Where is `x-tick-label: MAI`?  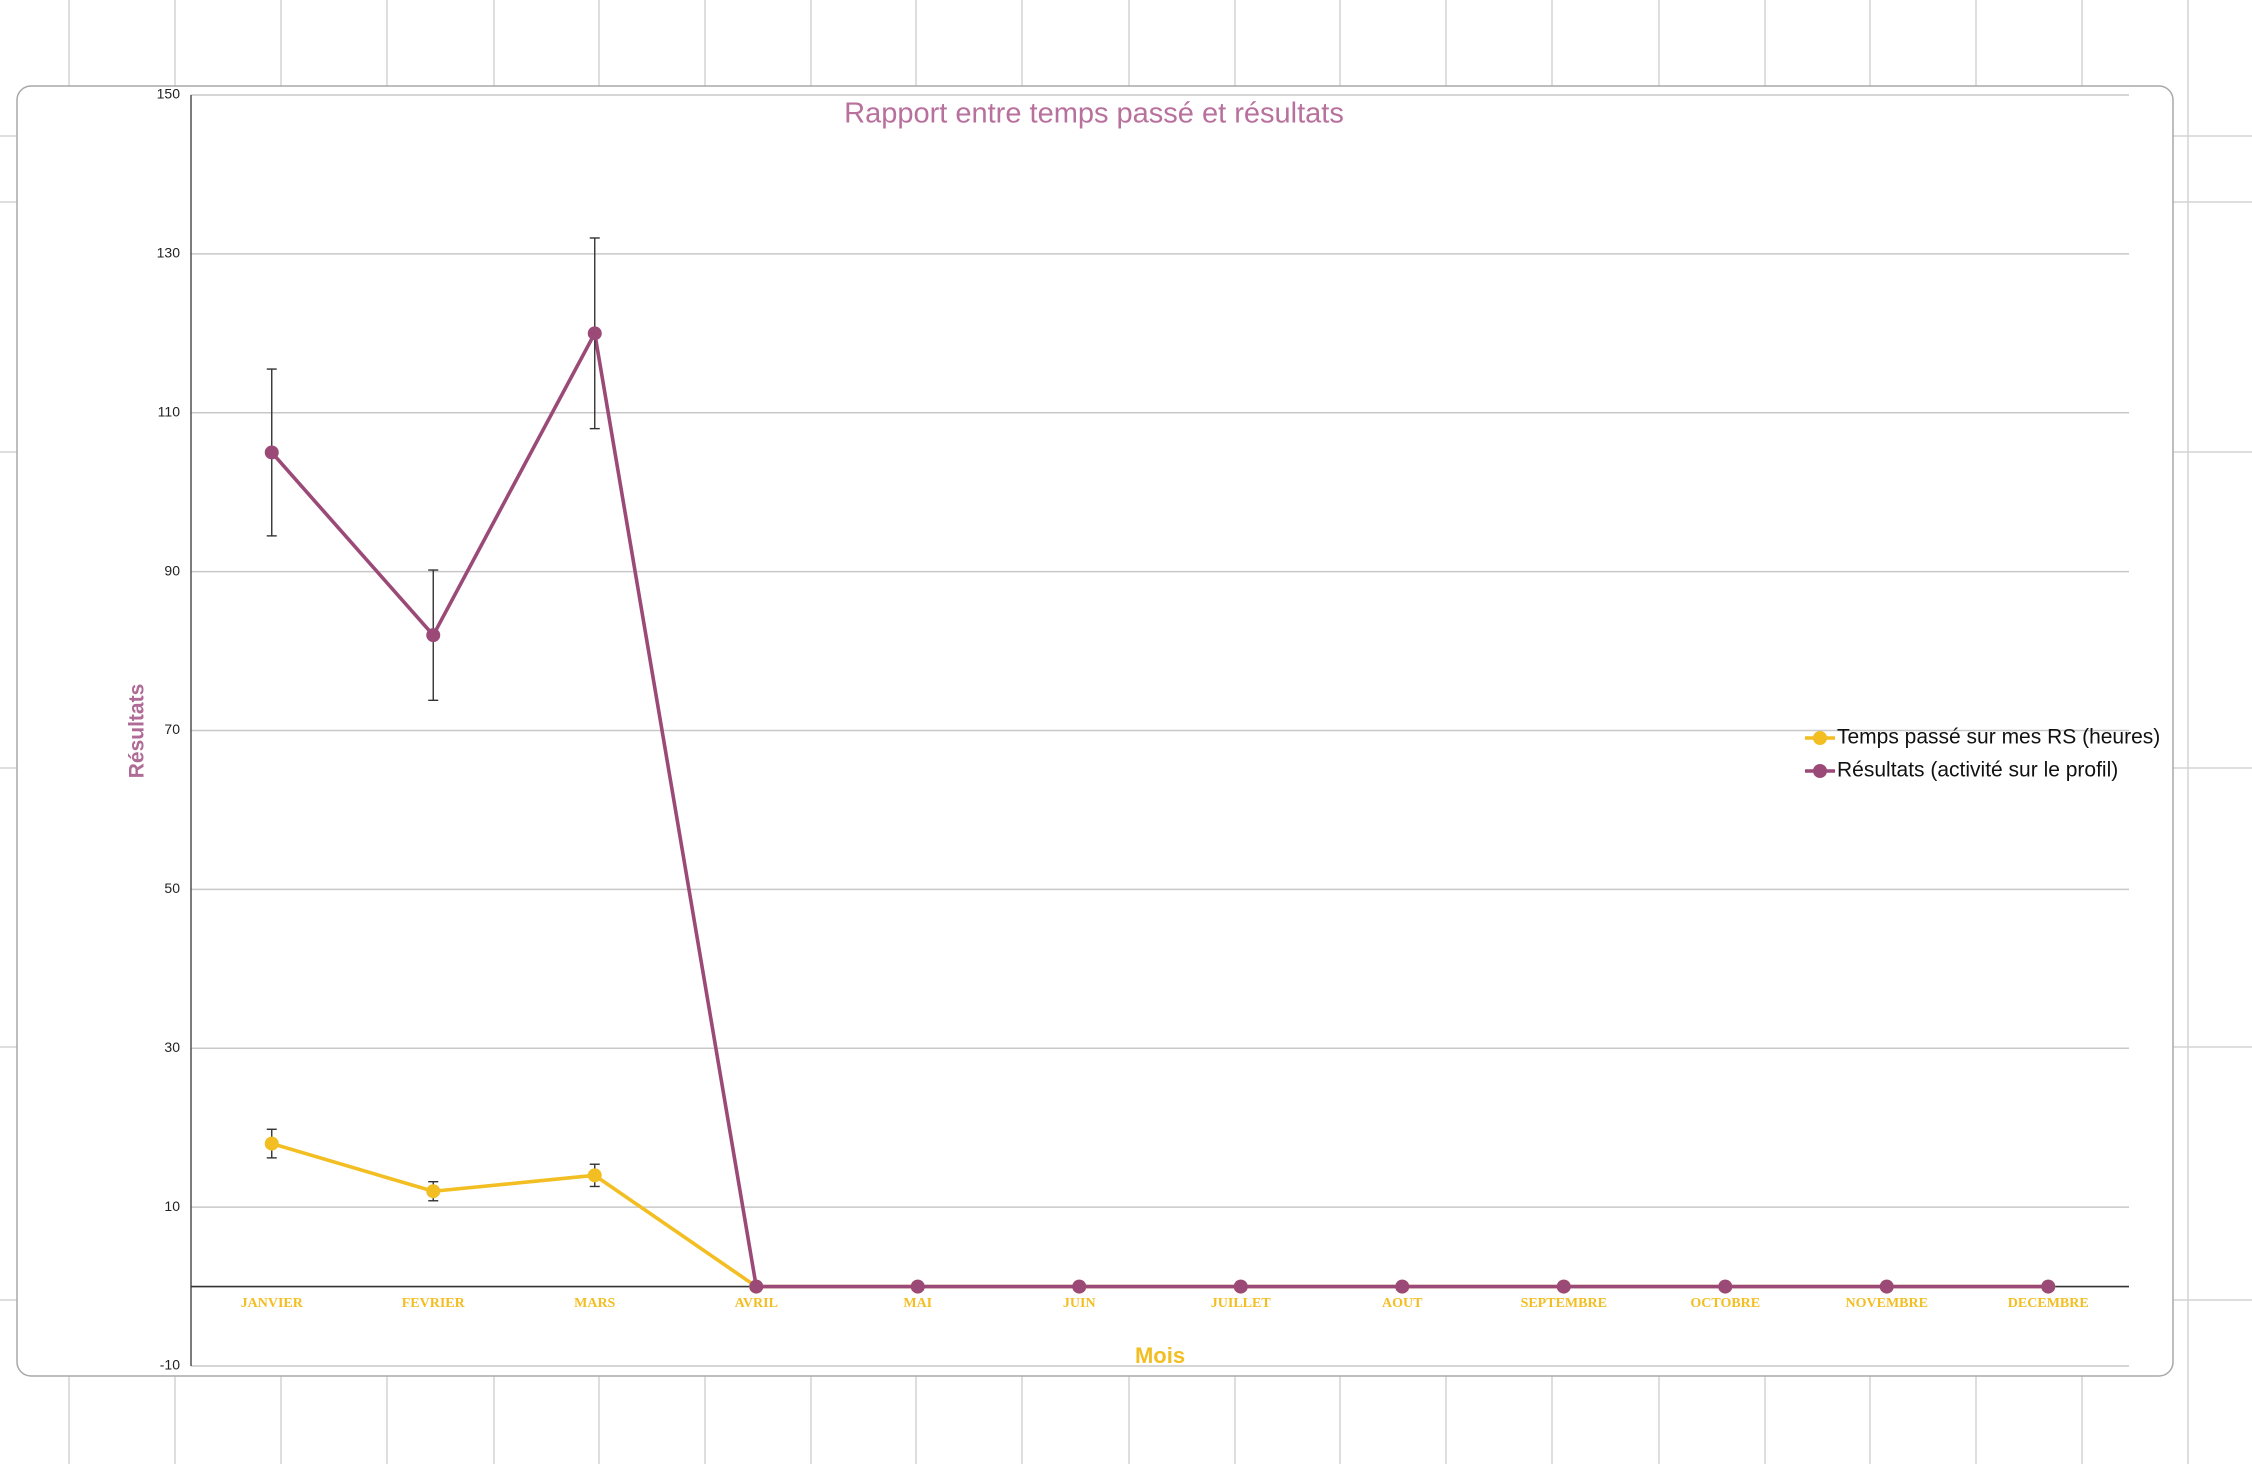 x-tick-label: MAI is located at coordinates (917, 1303).